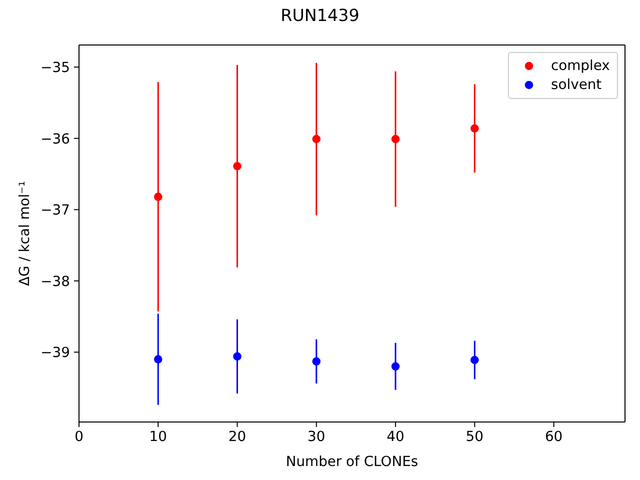 This screenshot has height=480, width=640. I want to click on y-tick-label: −37, so click(55, 210).